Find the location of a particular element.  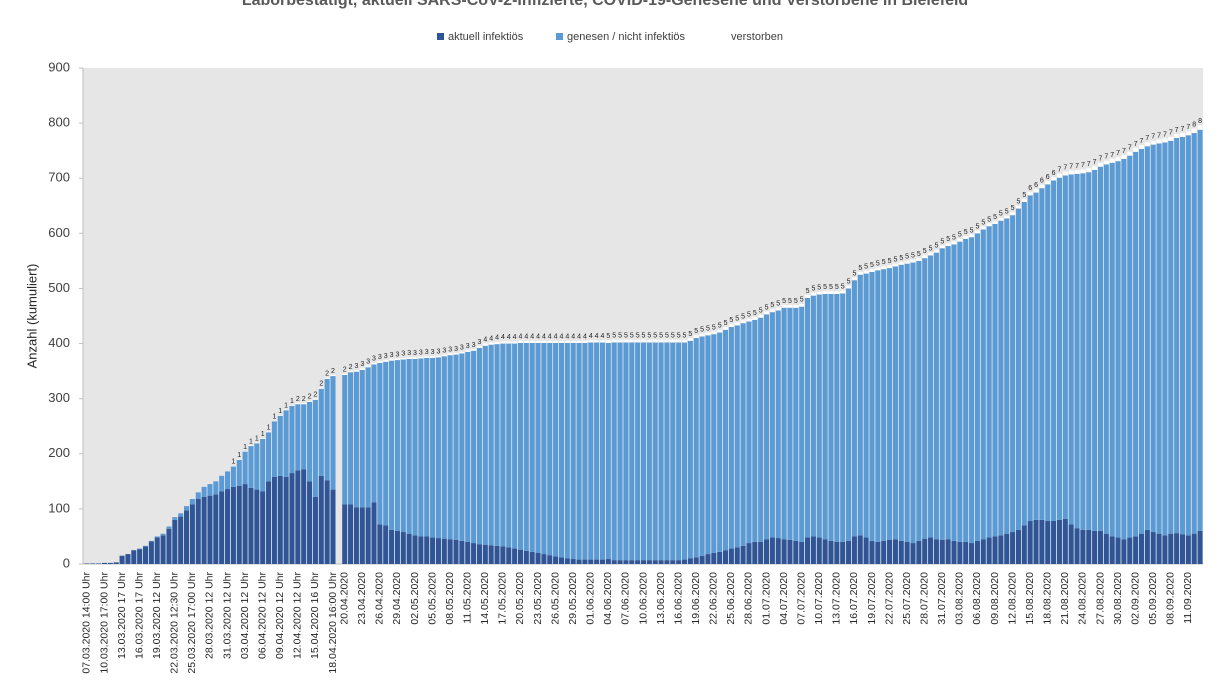

x-tick-label: 15.08.2020 is located at coordinates (1030, 598).